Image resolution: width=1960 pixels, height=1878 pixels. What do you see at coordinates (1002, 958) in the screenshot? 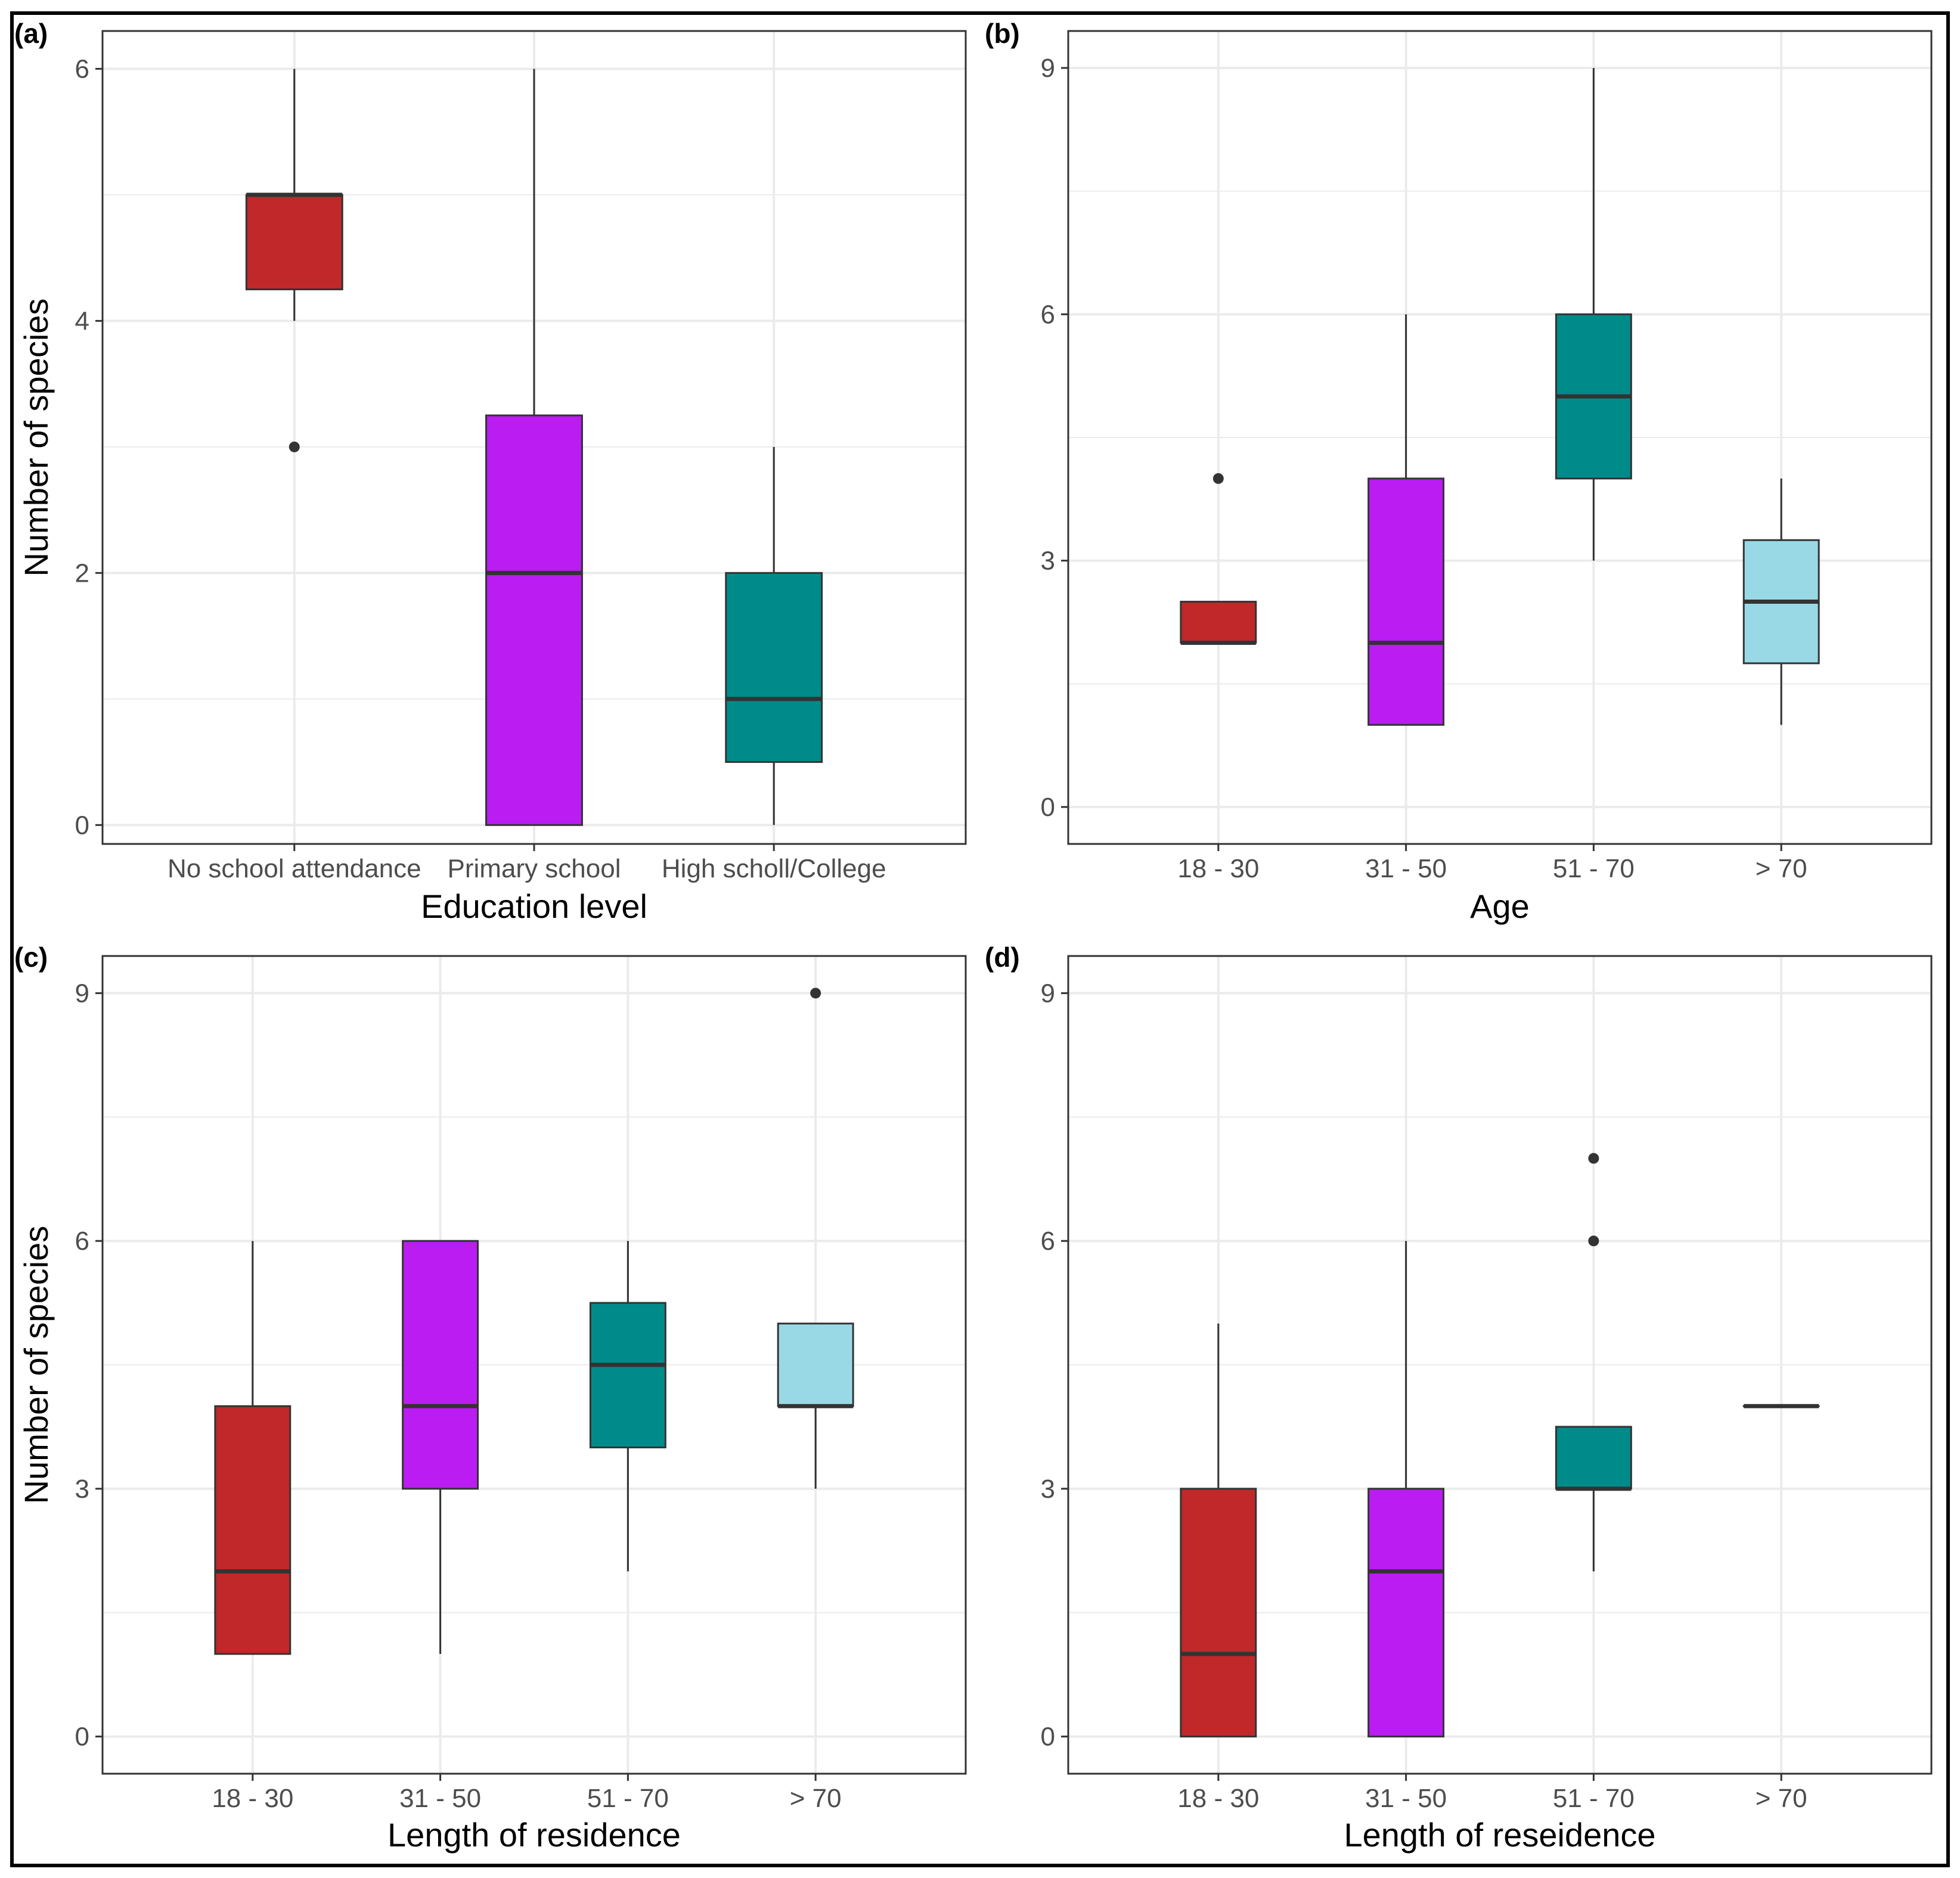
I see `panel-label: (d)` at bounding box center [1002, 958].